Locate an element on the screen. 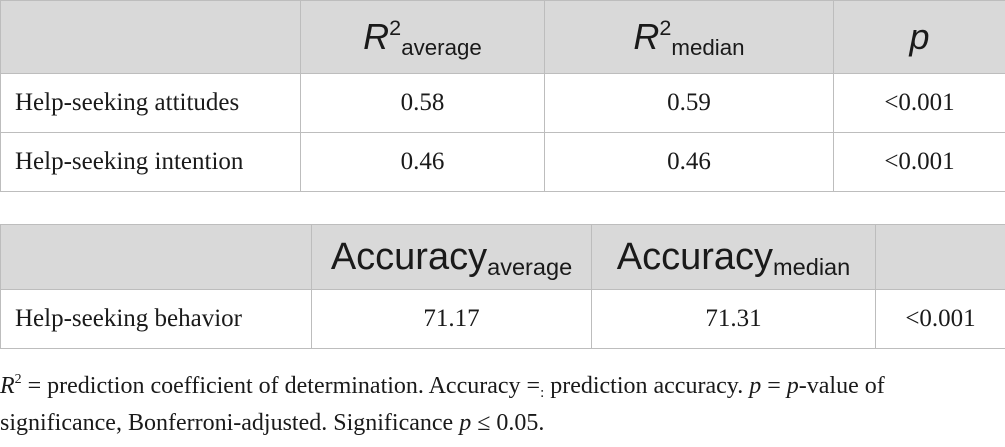 The image size is (1005, 447). header-r2-median: R2median is located at coordinates (689, 37).